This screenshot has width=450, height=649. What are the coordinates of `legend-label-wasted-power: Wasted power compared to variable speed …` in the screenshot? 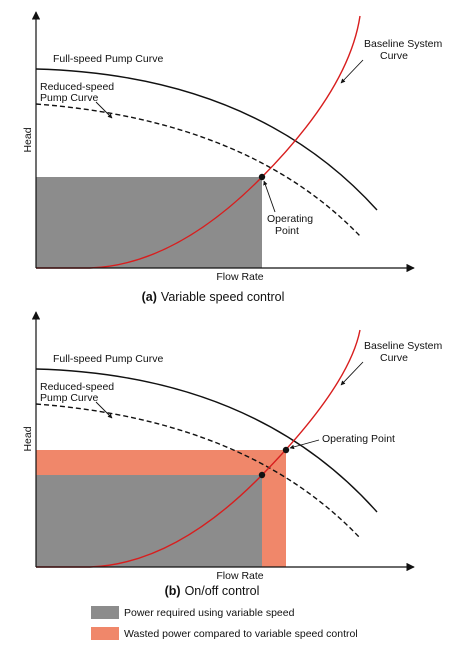 It's located at (241, 634).